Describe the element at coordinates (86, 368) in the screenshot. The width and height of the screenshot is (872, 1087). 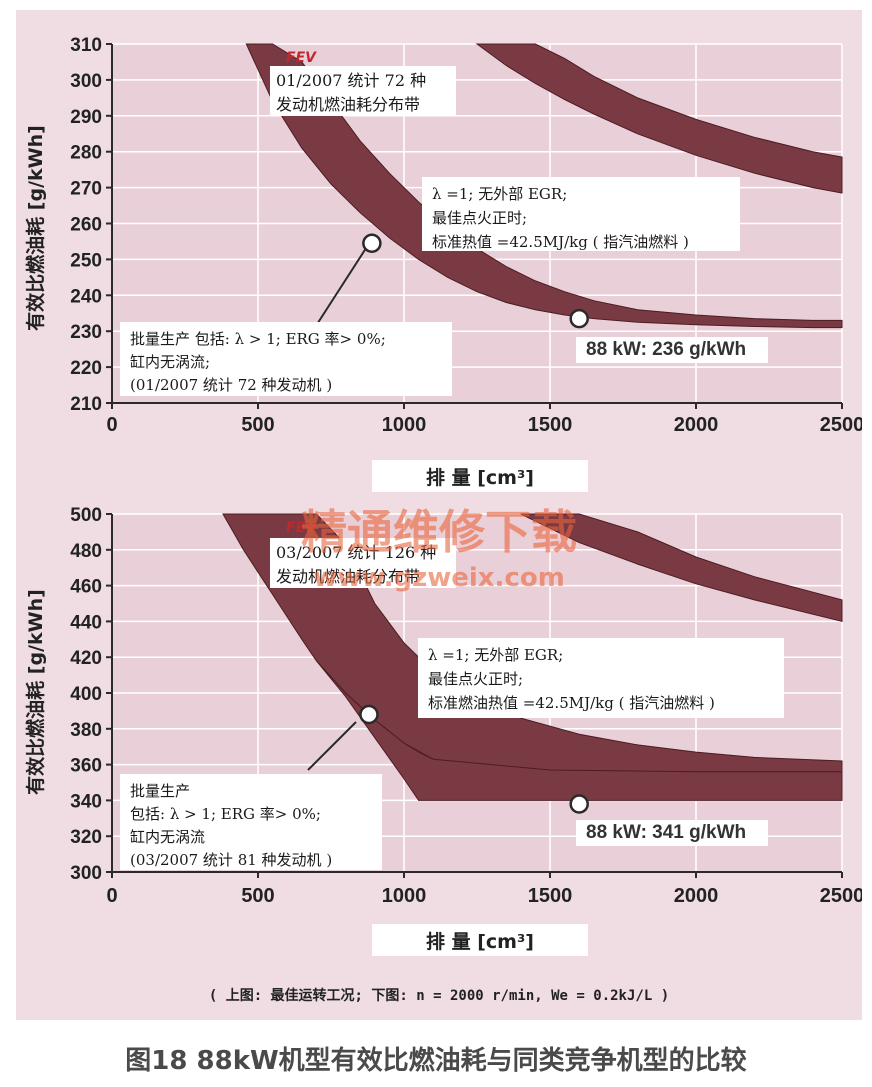
I see `y-tick-label: 220` at that location.